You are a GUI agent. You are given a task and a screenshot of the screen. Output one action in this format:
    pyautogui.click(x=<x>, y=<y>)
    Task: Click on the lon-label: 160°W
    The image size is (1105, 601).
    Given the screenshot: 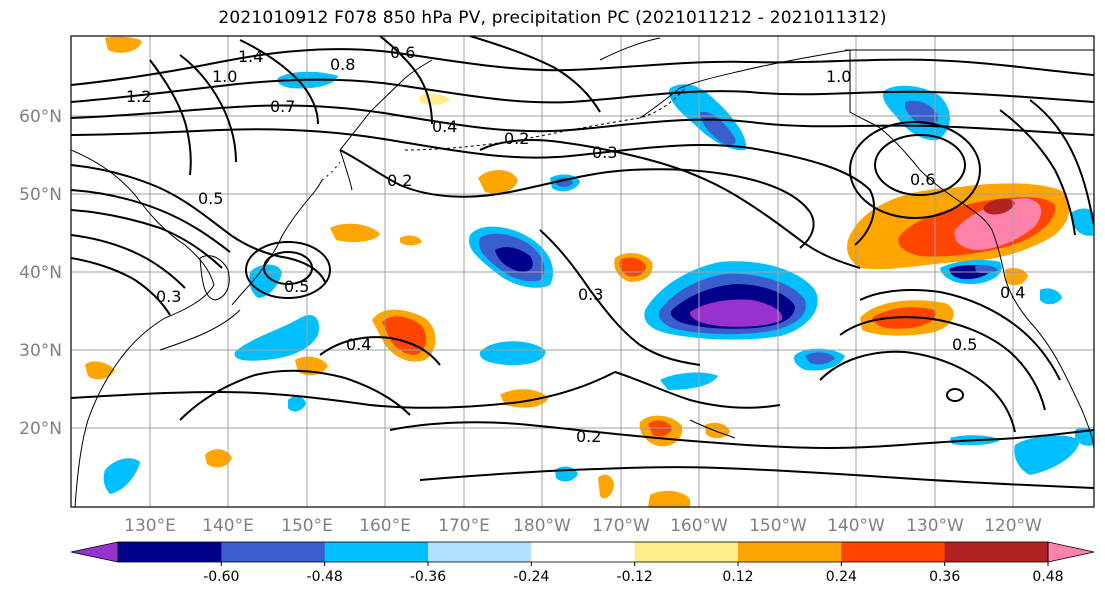 What is the action you would take?
    pyautogui.click(x=699, y=526)
    